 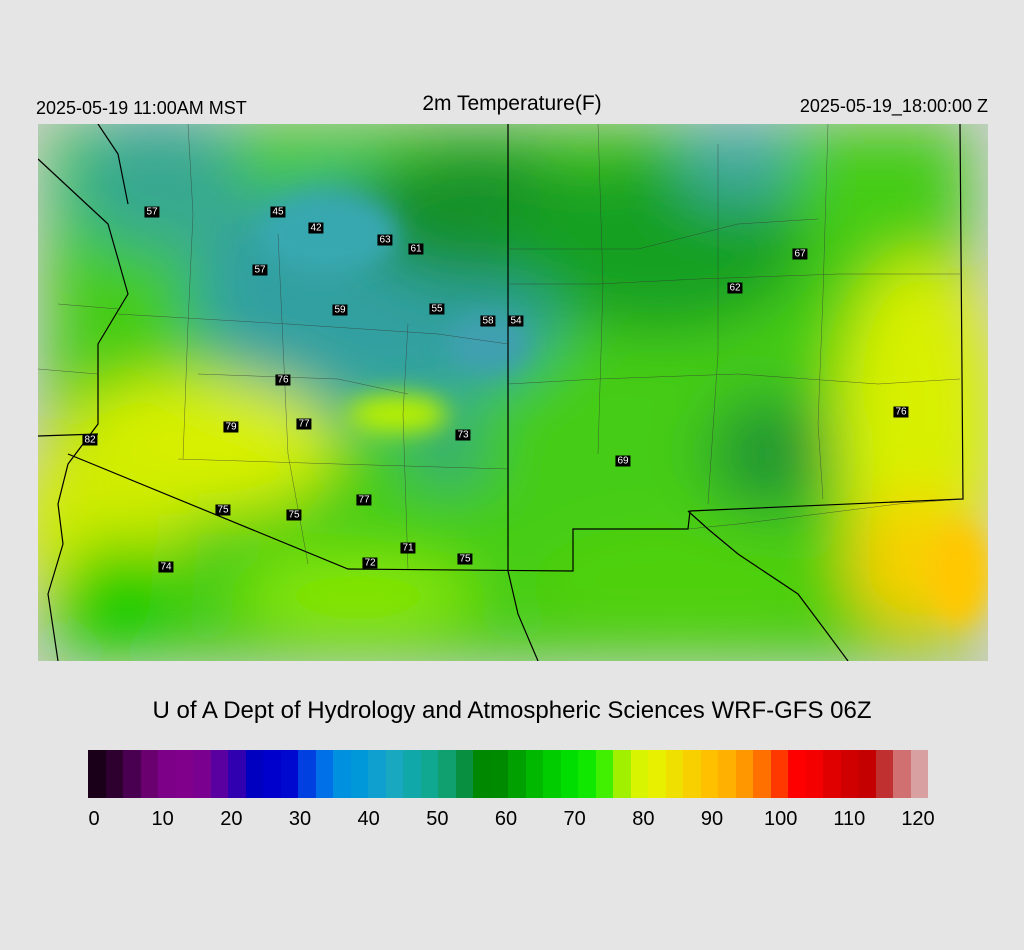 What do you see at coordinates (370, 563) in the screenshot?
I see `station-label: 72` at bounding box center [370, 563].